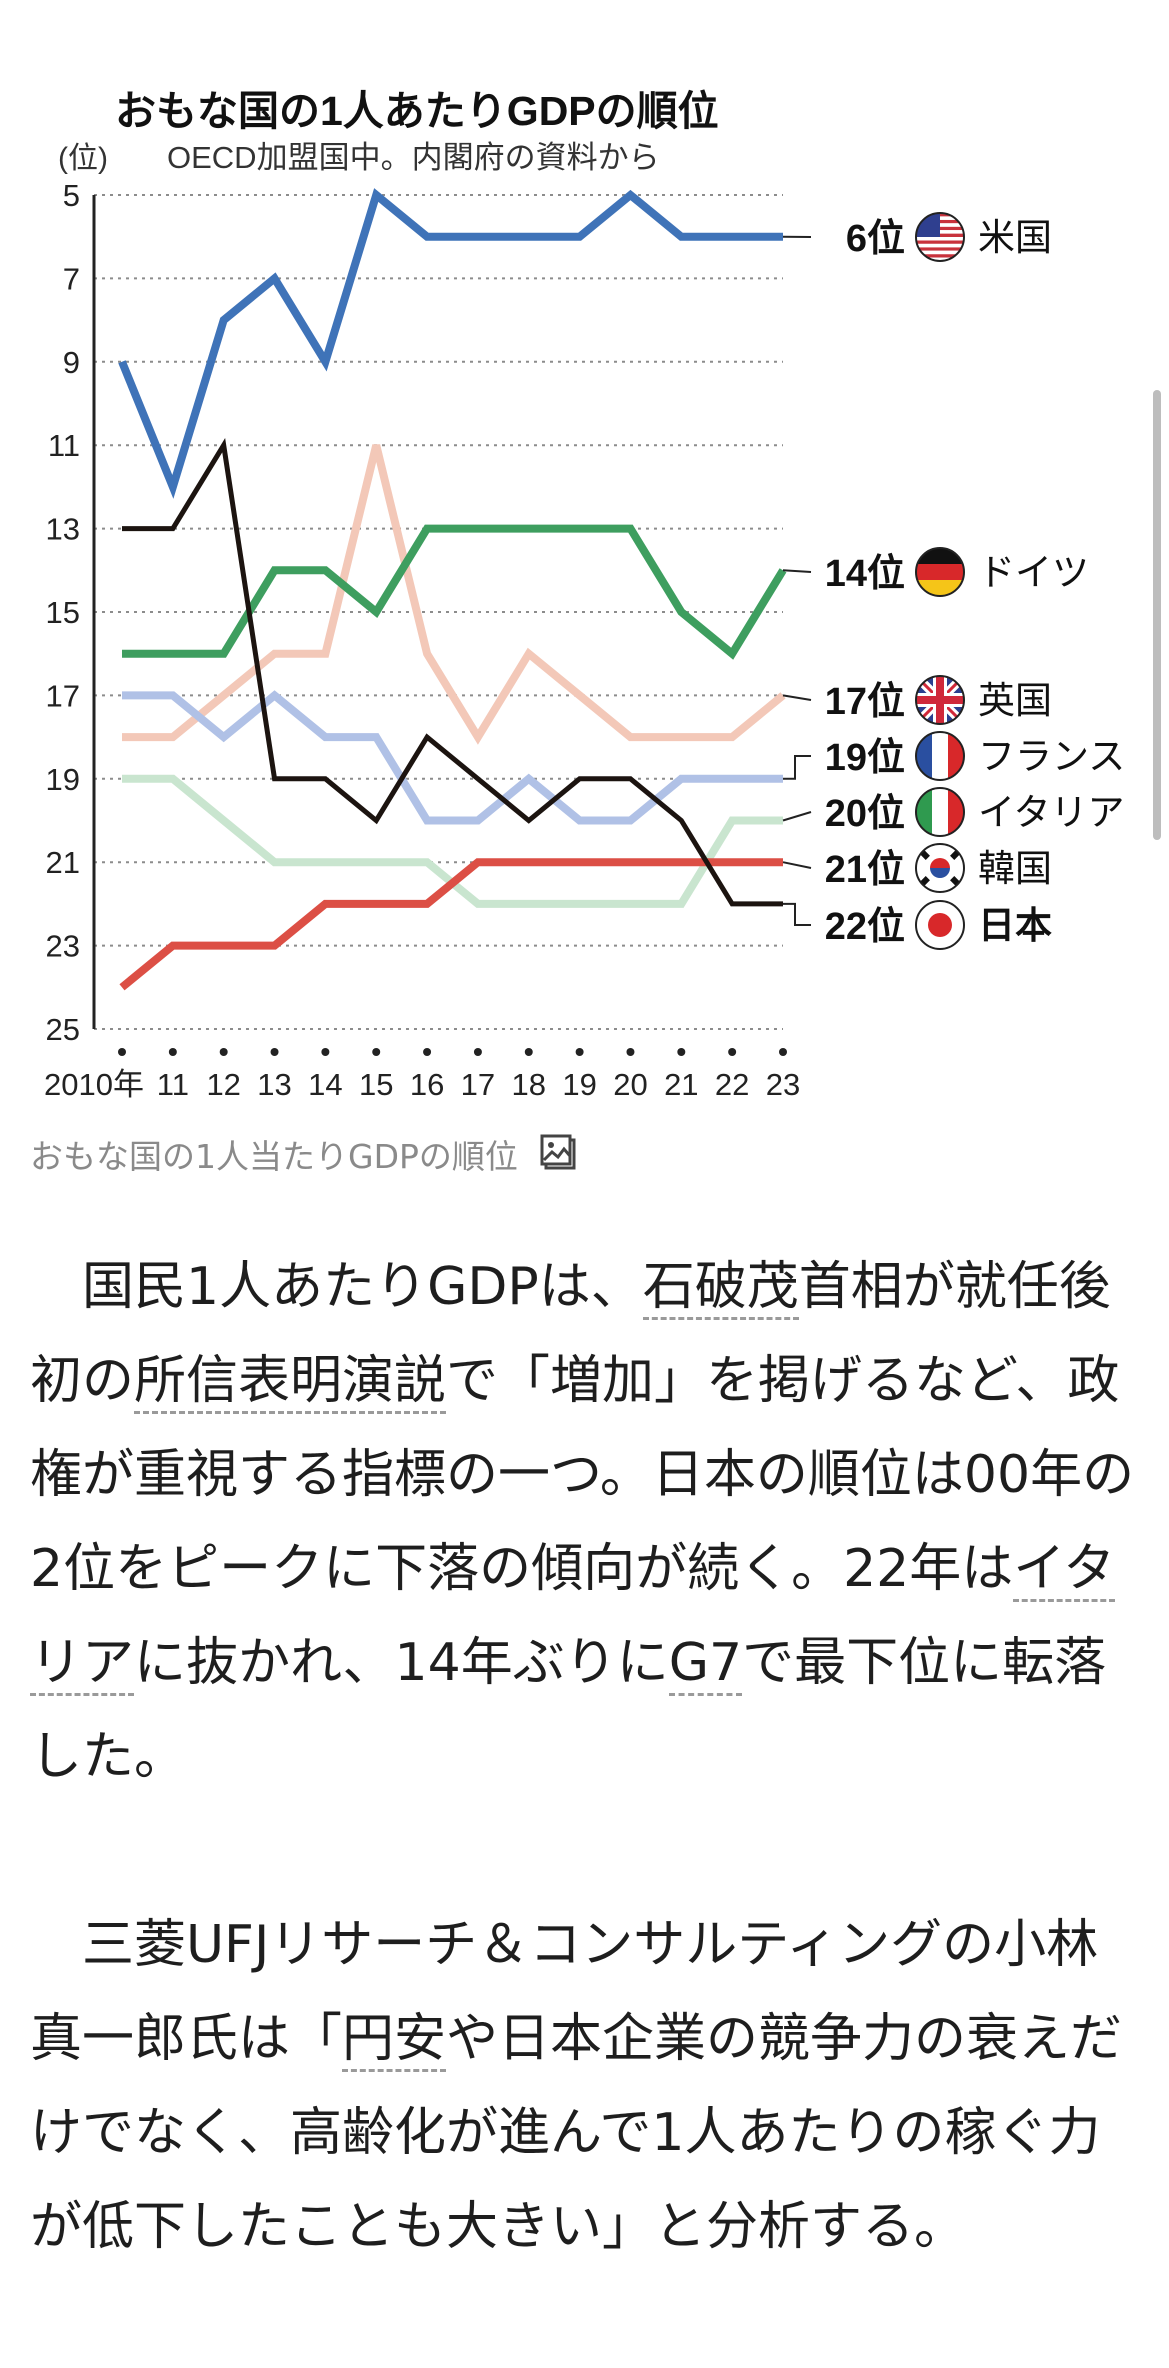  What do you see at coordinates (1051, 756) in the screenshot?
I see `series-name-label: フランス` at bounding box center [1051, 756].